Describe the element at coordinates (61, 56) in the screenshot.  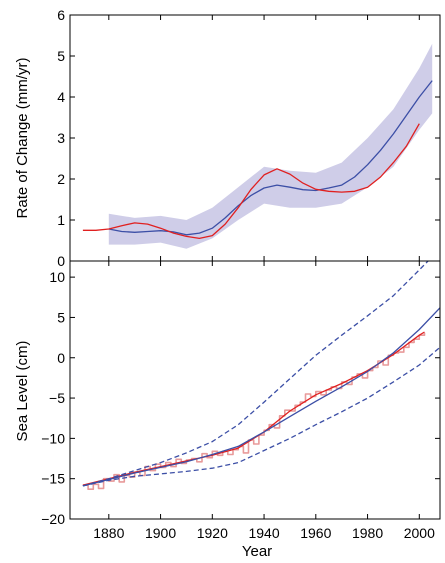
I see `top-ytick-label: 5` at that location.